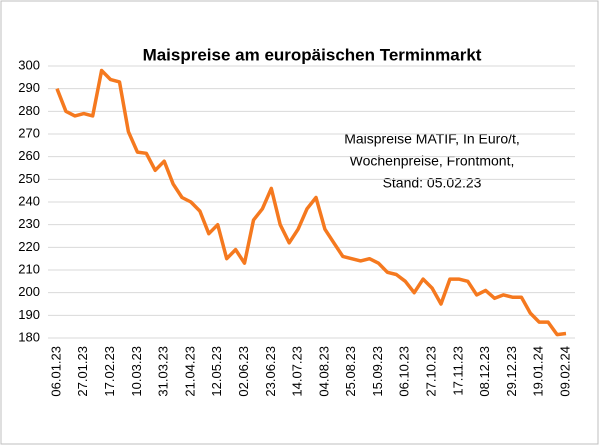 The height and width of the screenshot is (446, 600). Describe the element at coordinates (29, 223) in the screenshot. I see `y-tick-label: 230` at that location.